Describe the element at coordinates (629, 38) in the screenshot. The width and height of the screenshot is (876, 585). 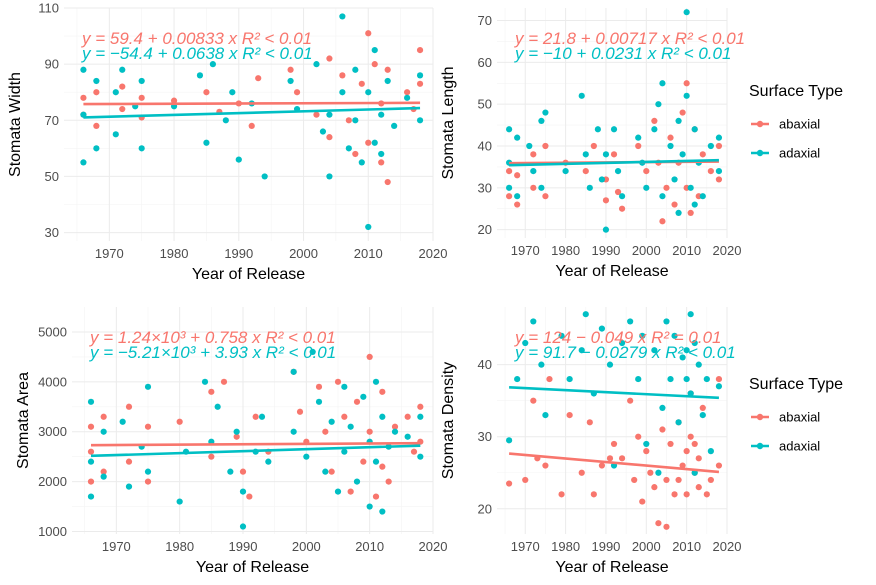
I see `regression-equation-abaxial: y = 21.8 + 0.00717 x R² < 0.01` at that location.